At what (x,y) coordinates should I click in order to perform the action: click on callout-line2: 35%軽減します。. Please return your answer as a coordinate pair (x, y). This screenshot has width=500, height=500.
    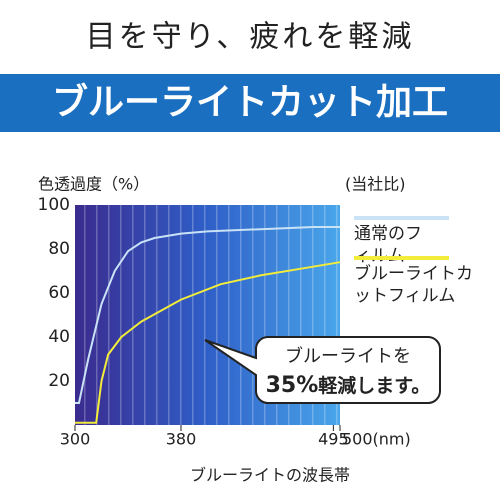
    Looking at the image, I should click on (348, 385).